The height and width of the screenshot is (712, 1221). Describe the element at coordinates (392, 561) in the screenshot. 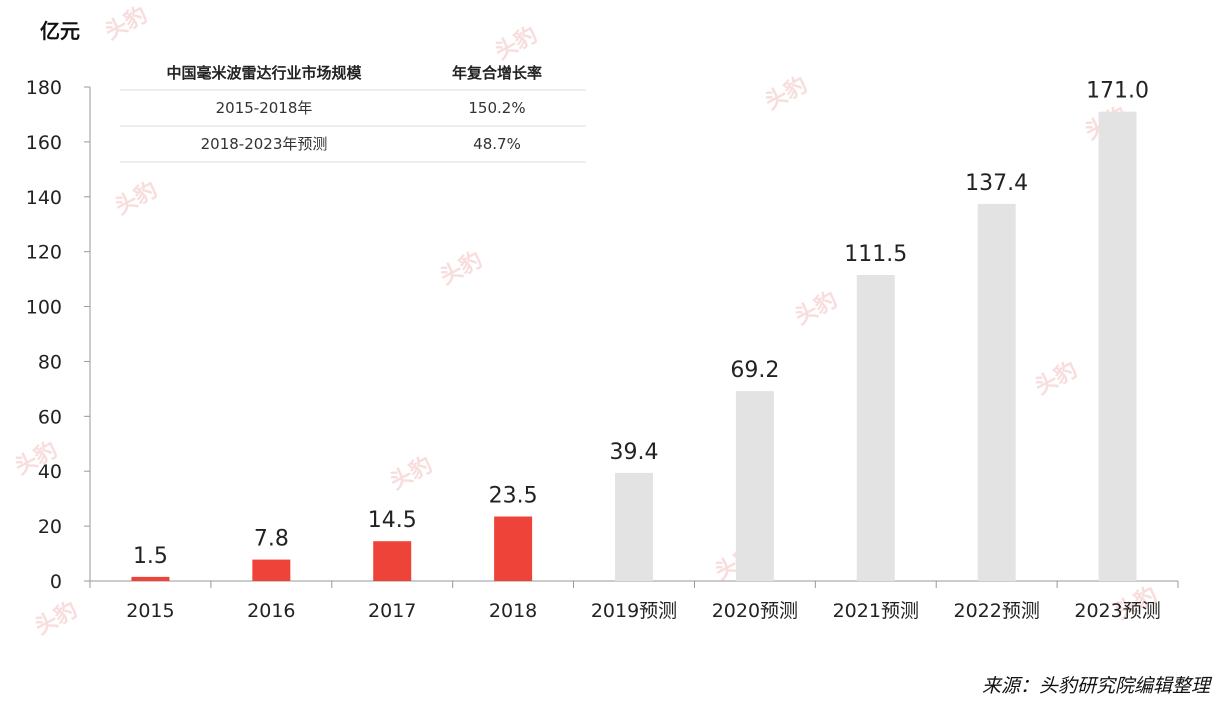

I see `bar-2017` at that location.